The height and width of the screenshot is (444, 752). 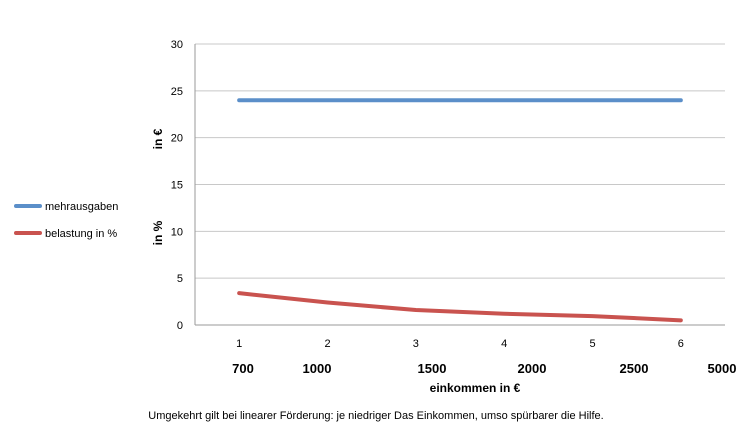 I want to click on y-tick-label: 25, so click(x=177, y=92).